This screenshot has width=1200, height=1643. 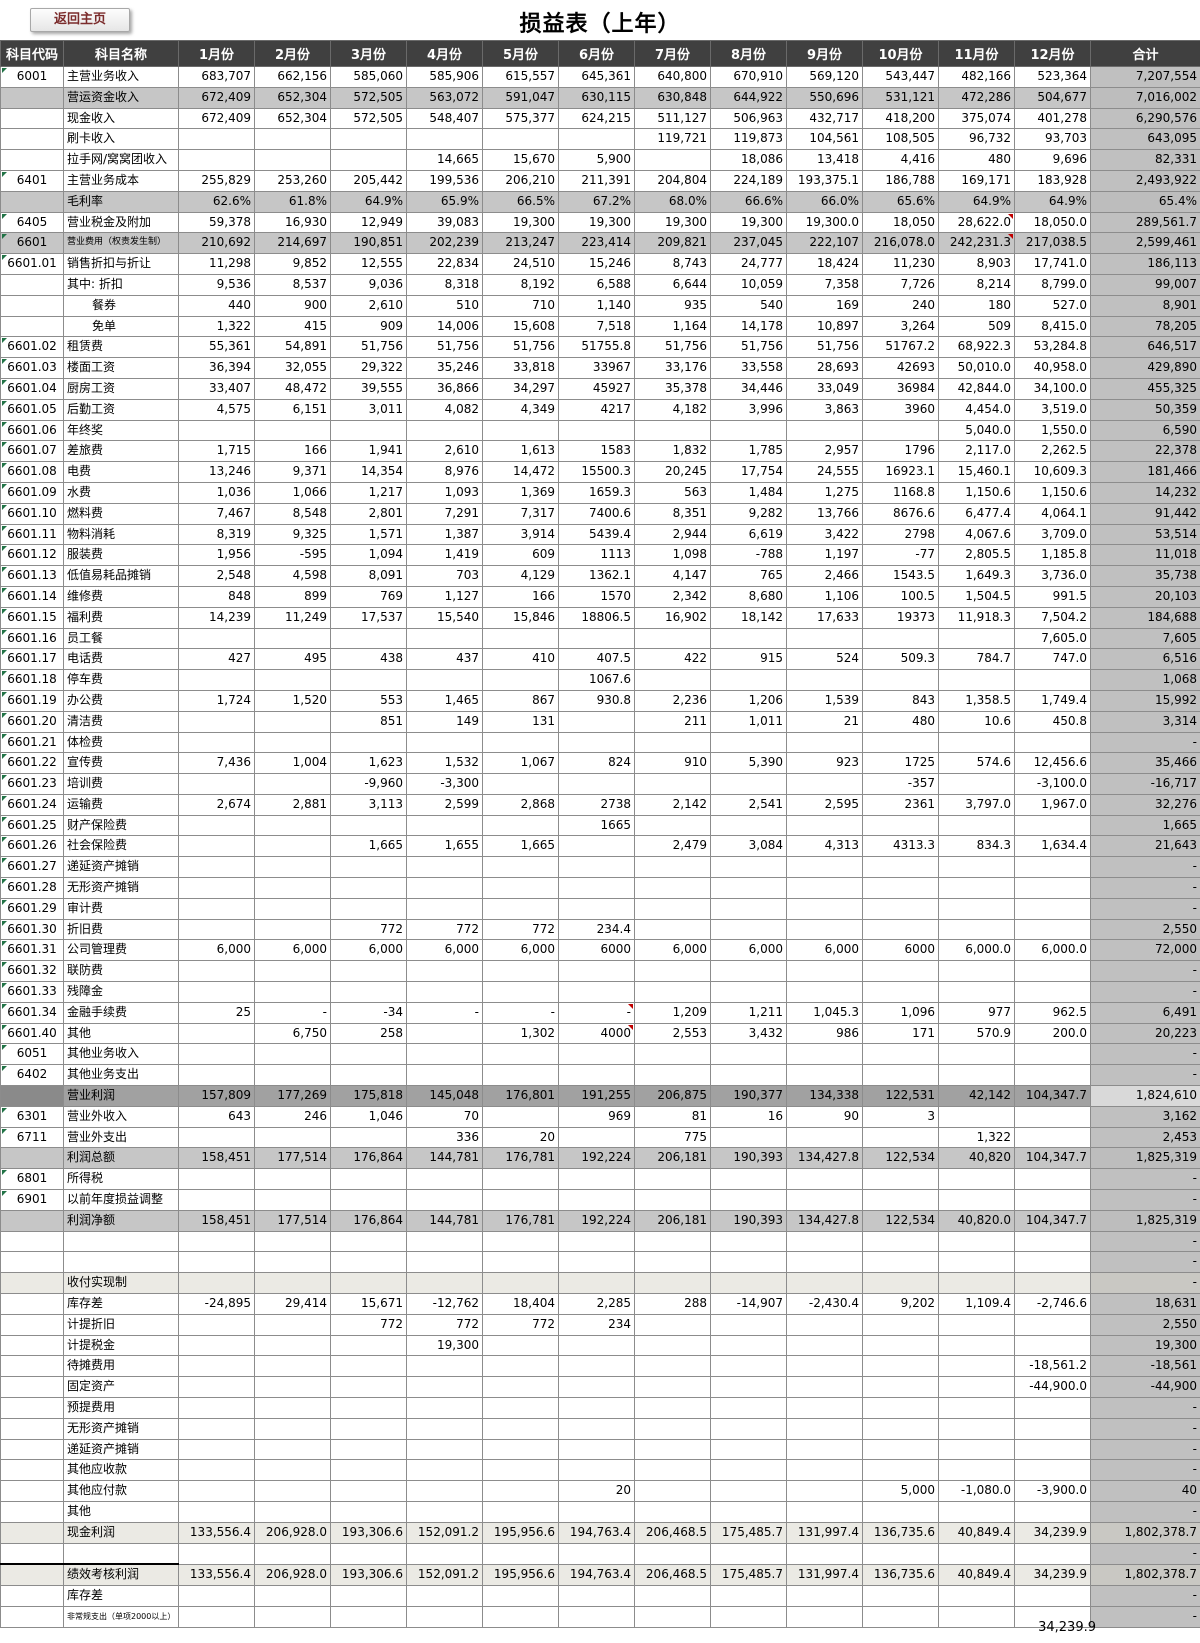 What do you see at coordinates (1145, 430) in the screenshot?
I see `cell-total: 6,590` at bounding box center [1145, 430].